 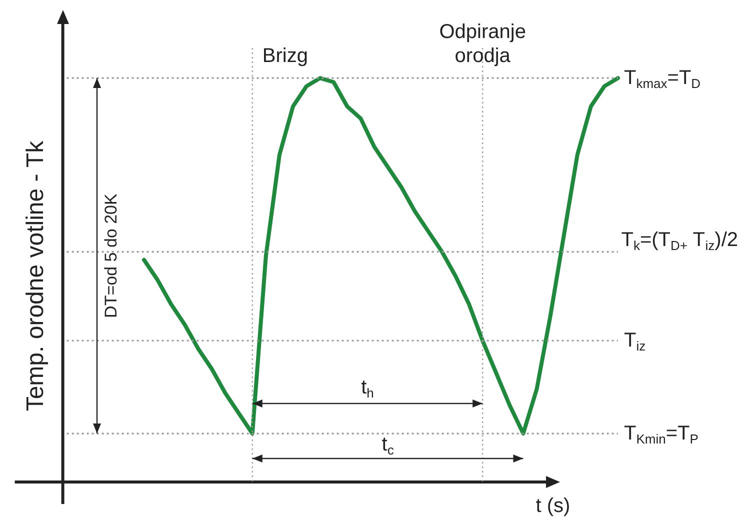 What do you see at coordinates (482, 44) in the screenshot?
I see `text: Odpiranje orodja` at bounding box center [482, 44].